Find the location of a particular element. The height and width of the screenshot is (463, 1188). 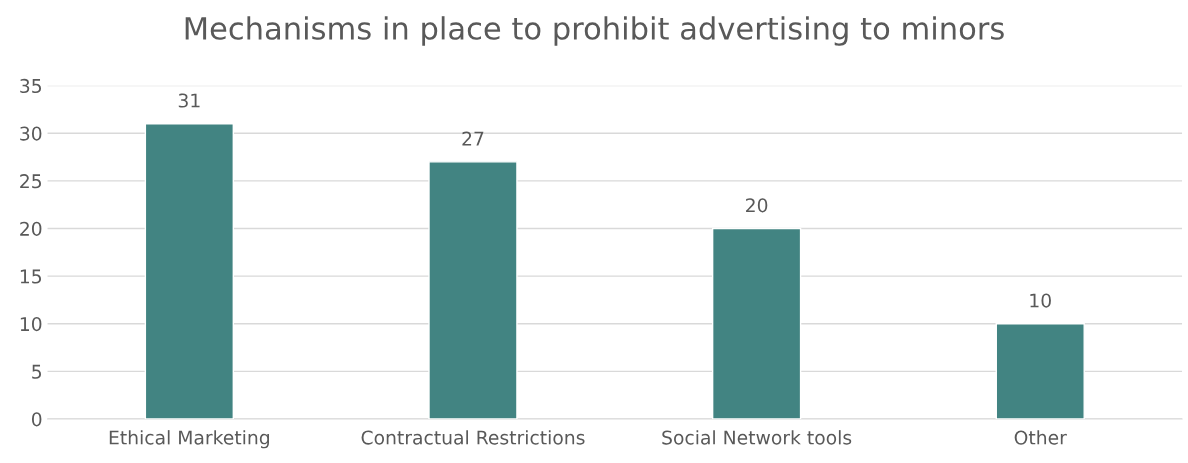

y-tick-label: 0 is located at coordinates (36, 419).